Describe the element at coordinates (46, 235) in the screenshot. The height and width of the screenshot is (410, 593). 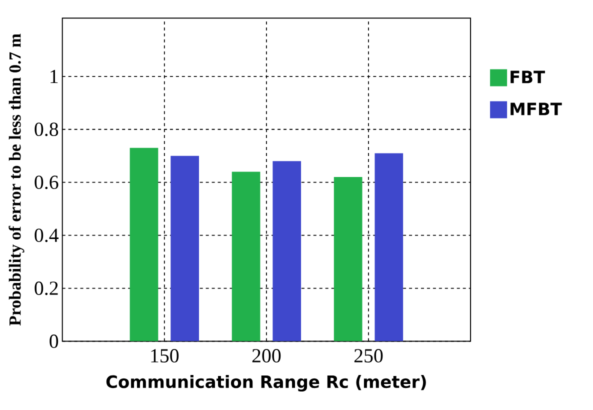
I see `y-tick-label: 0.4` at that location.